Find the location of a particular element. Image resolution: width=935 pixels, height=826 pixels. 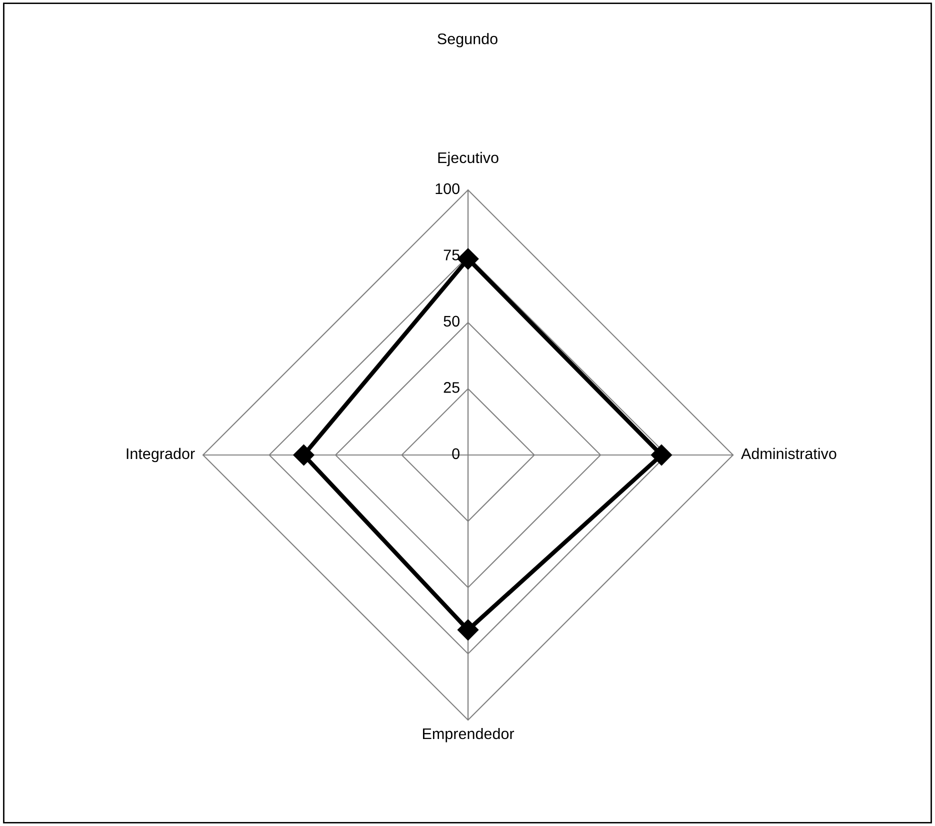

y-tick-label: 75 is located at coordinates (452, 255).